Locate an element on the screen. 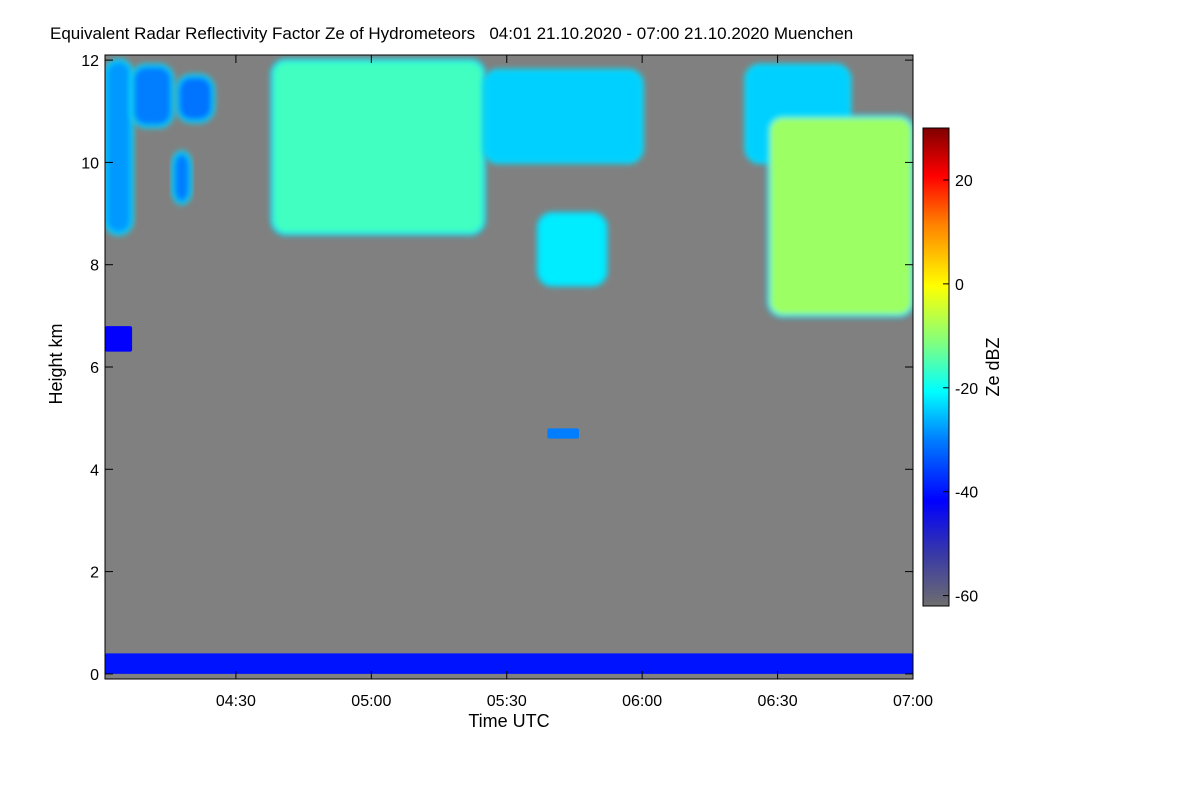 The height and width of the screenshot is (800, 1200). colorbar-label: Ze dBZ is located at coordinates (993, 366).